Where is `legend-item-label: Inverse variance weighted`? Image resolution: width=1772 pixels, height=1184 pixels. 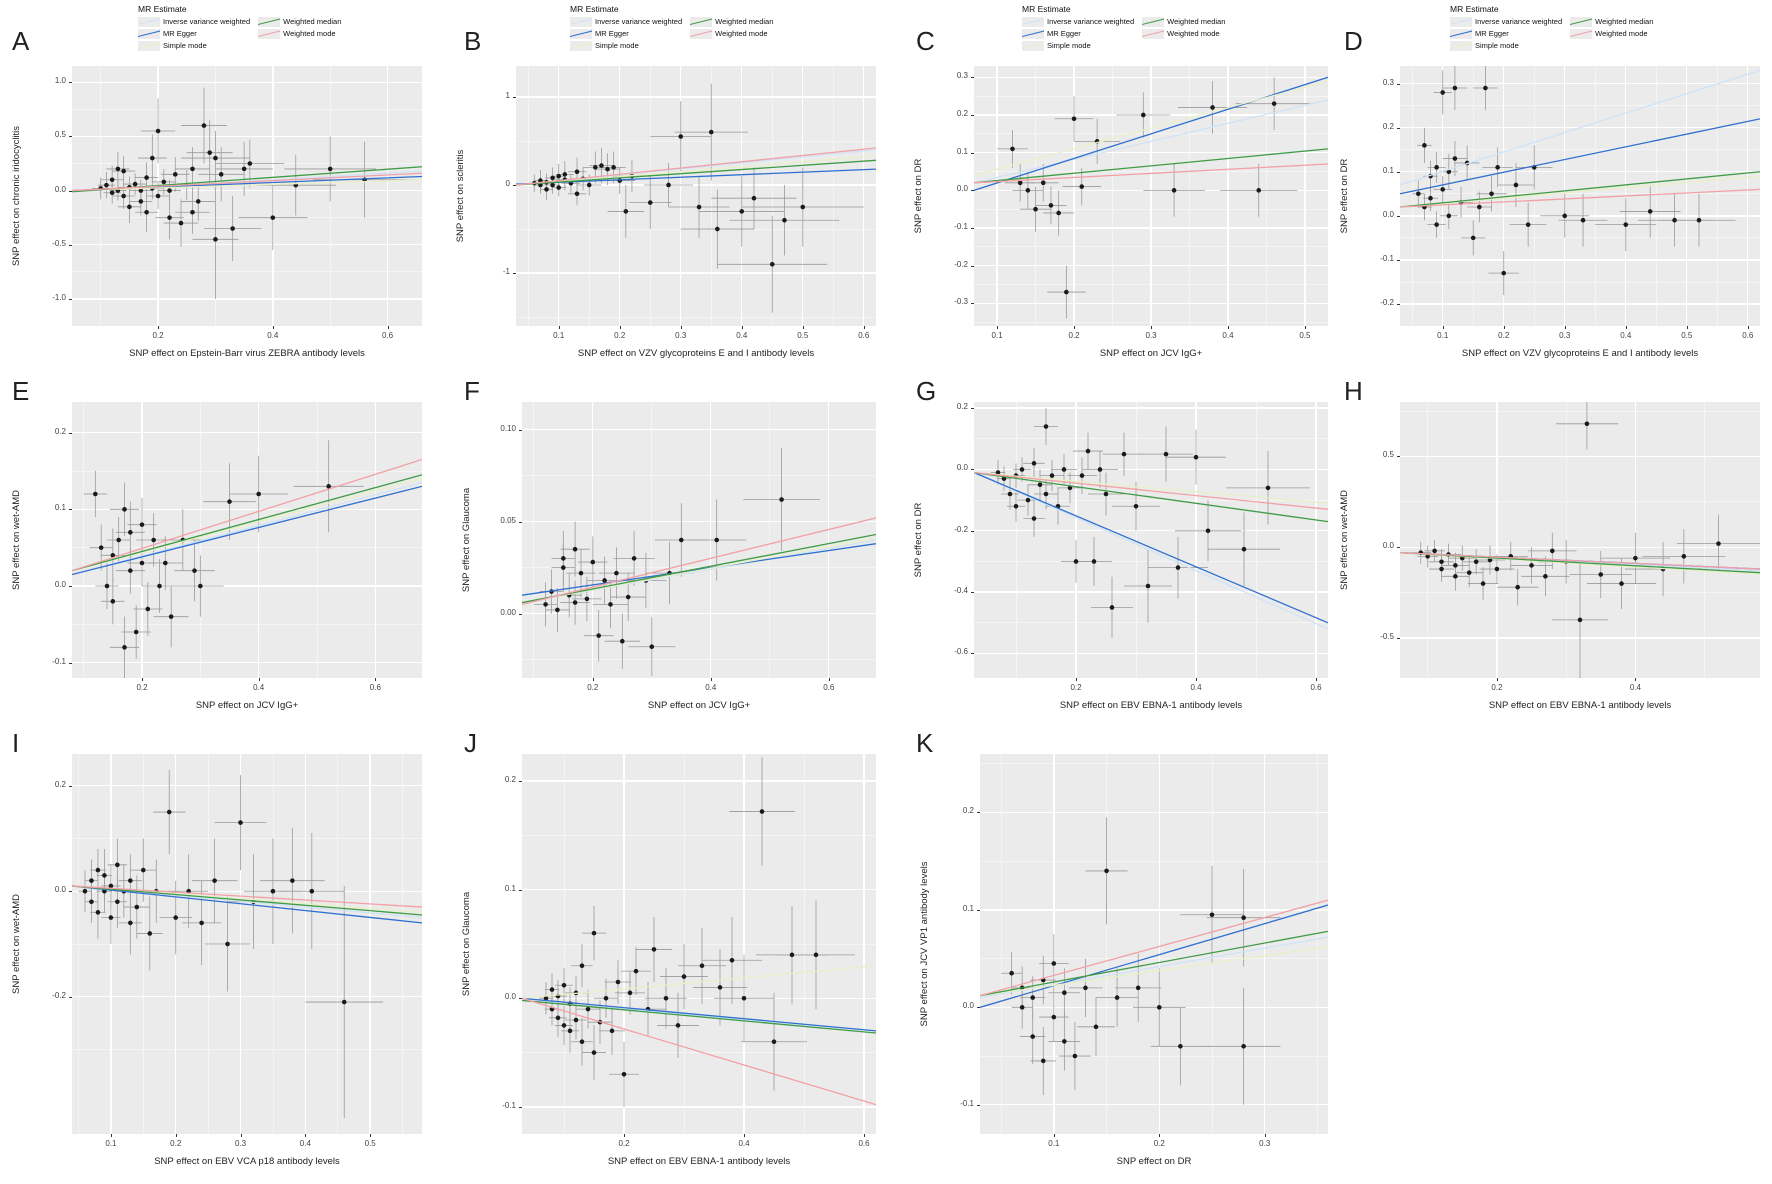 legend-item-label: Inverse variance weighted is located at coordinates (1091, 21).